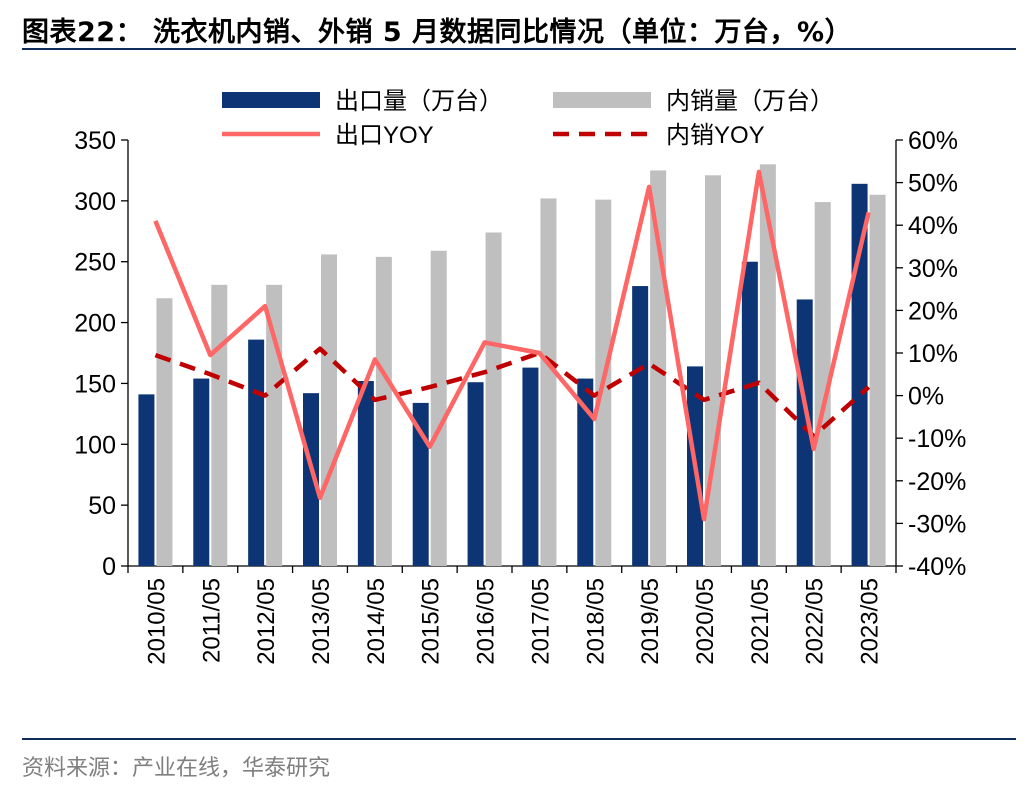 This screenshot has width=1036, height=792. I want to click on report-header: 图表22： 洗衣机内销、外销 5 月数据同比情况（单位：万台，%）, so click(518, 29).